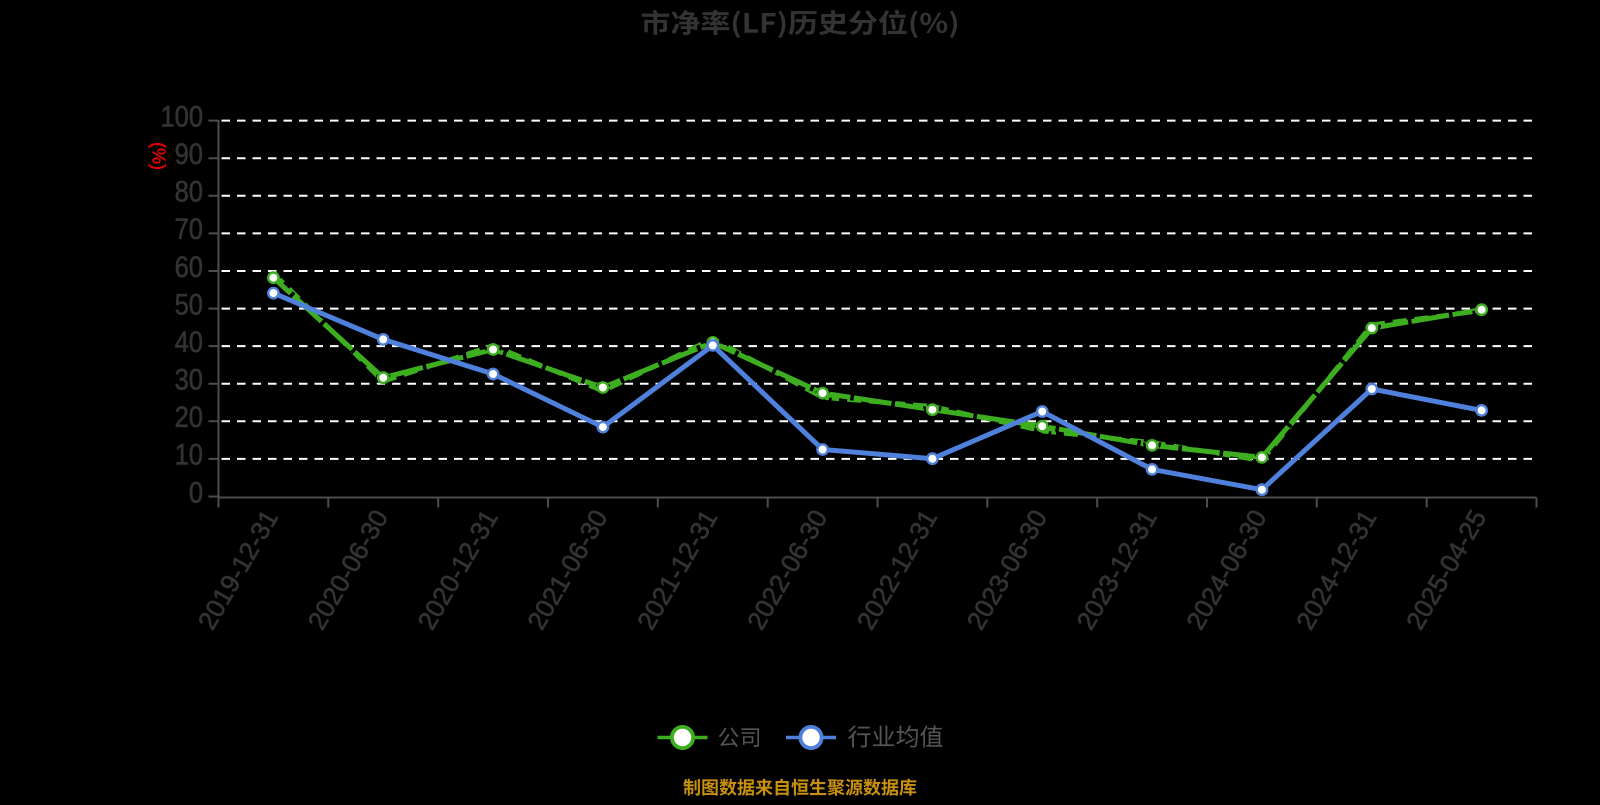  What do you see at coordinates (189, 191) in the screenshot?
I see `svg-text: 80` at bounding box center [189, 191].